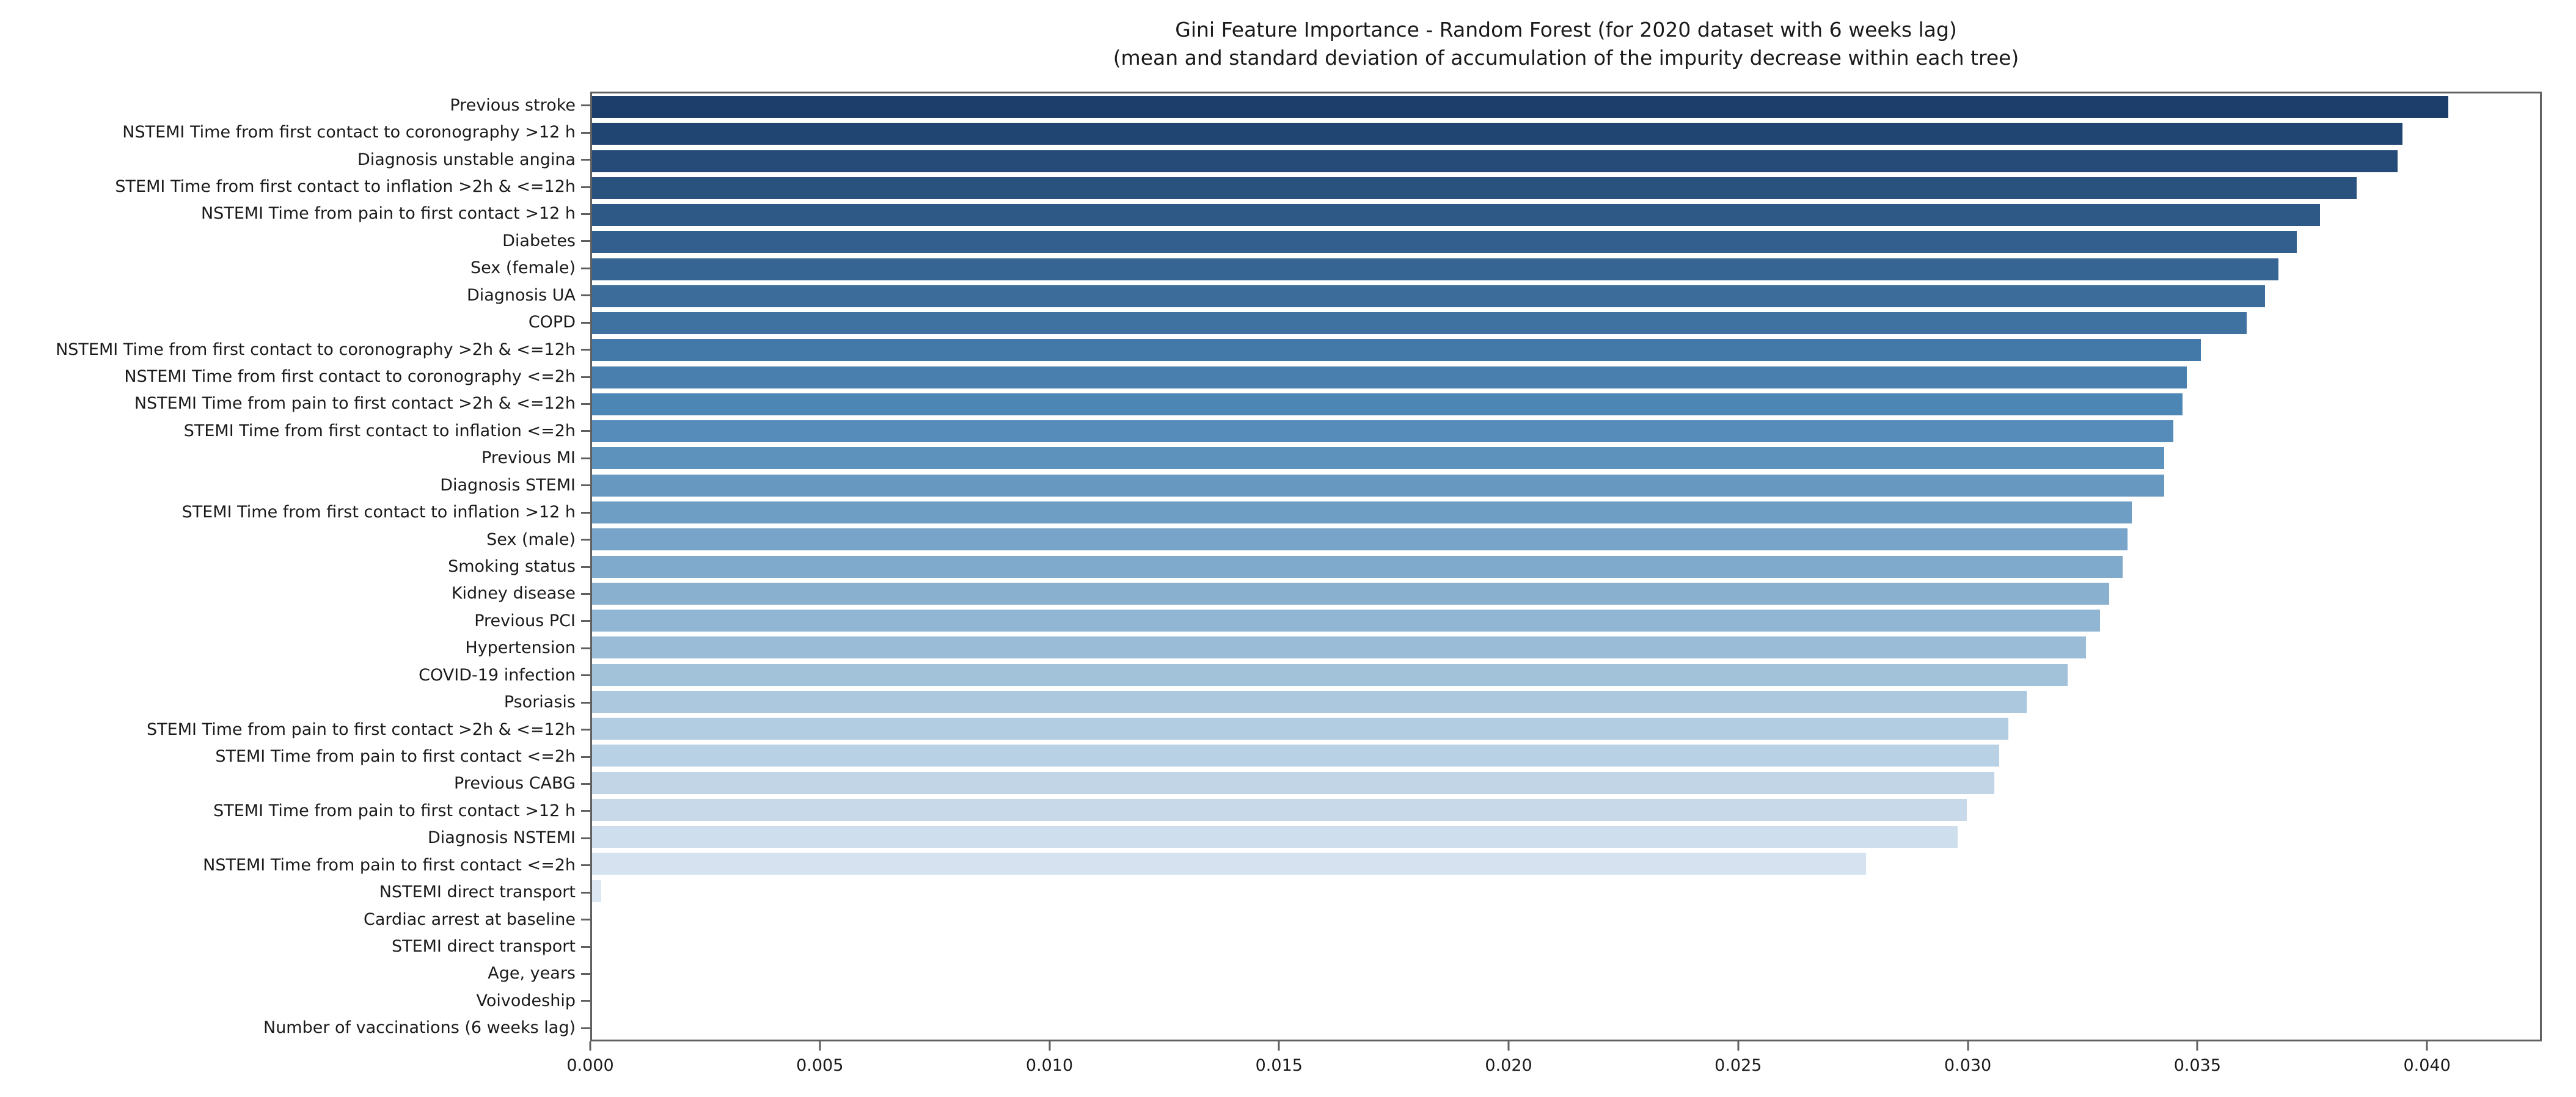  What do you see at coordinates (508, 485) in the screenshot?
I see `y-axis-label: Diagnosis STEMI` at bounding box center [508, 485].